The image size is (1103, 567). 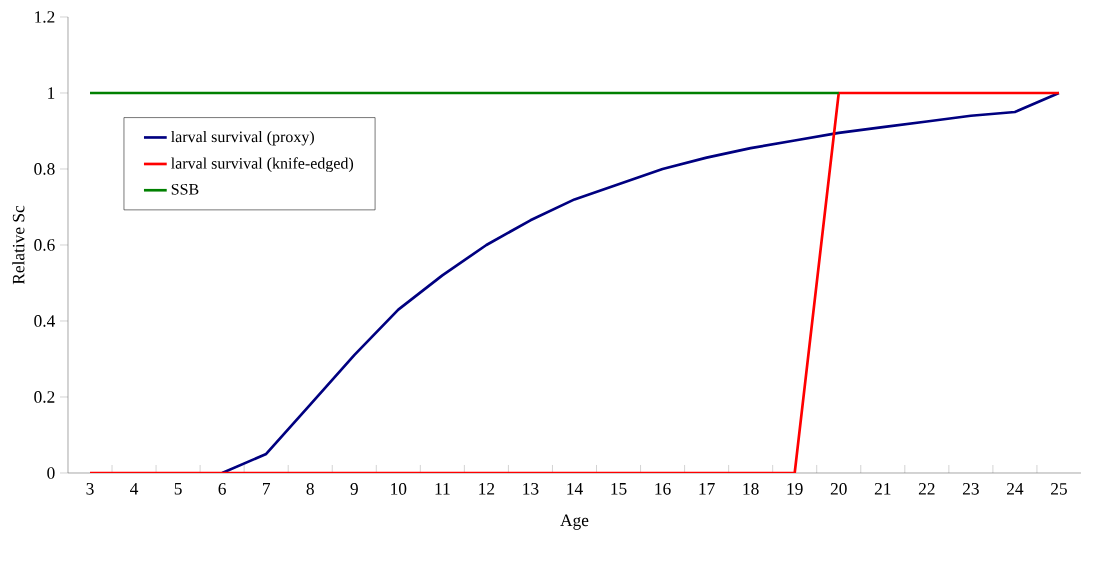 I want to click on y-tick-label: 0.4, so click(x=45, y=321).